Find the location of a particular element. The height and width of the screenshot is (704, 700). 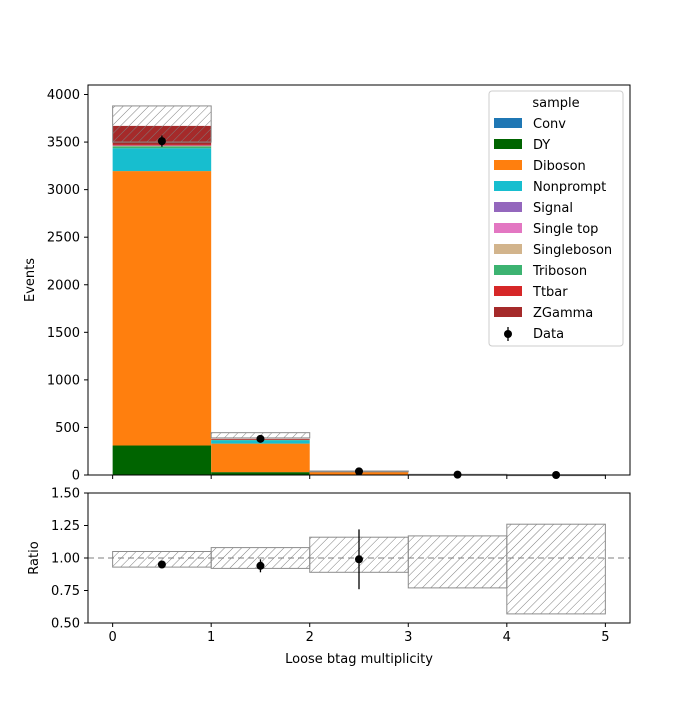

x-tick-label-3: 3 is located at coordinates (408, 637).